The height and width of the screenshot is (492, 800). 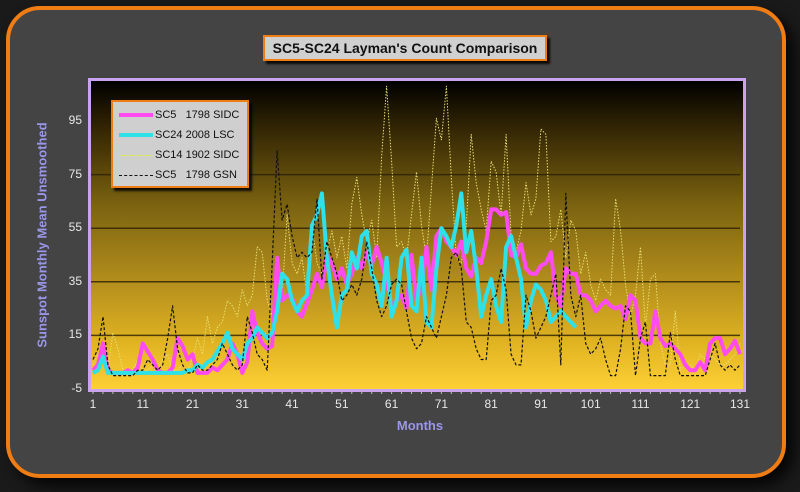 What do you see at coordinates (182, 136) in the screenshot?
I see `legend-item-sc24-lsc: SC24 2008 LSC` at bounding box center [182, 136].